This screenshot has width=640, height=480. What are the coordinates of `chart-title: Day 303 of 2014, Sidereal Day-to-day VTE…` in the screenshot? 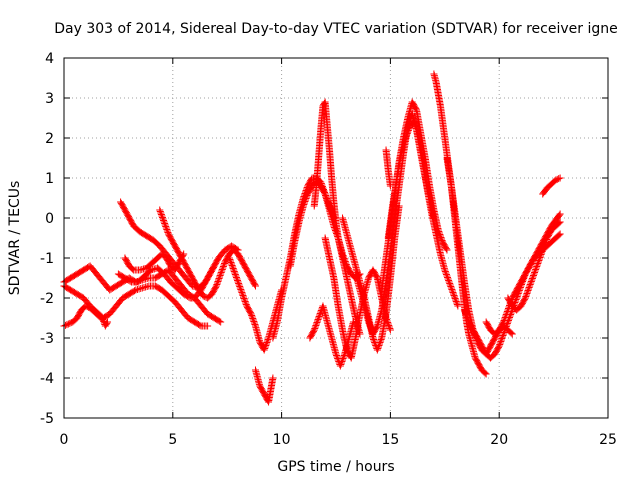 It's located at (335, 29).